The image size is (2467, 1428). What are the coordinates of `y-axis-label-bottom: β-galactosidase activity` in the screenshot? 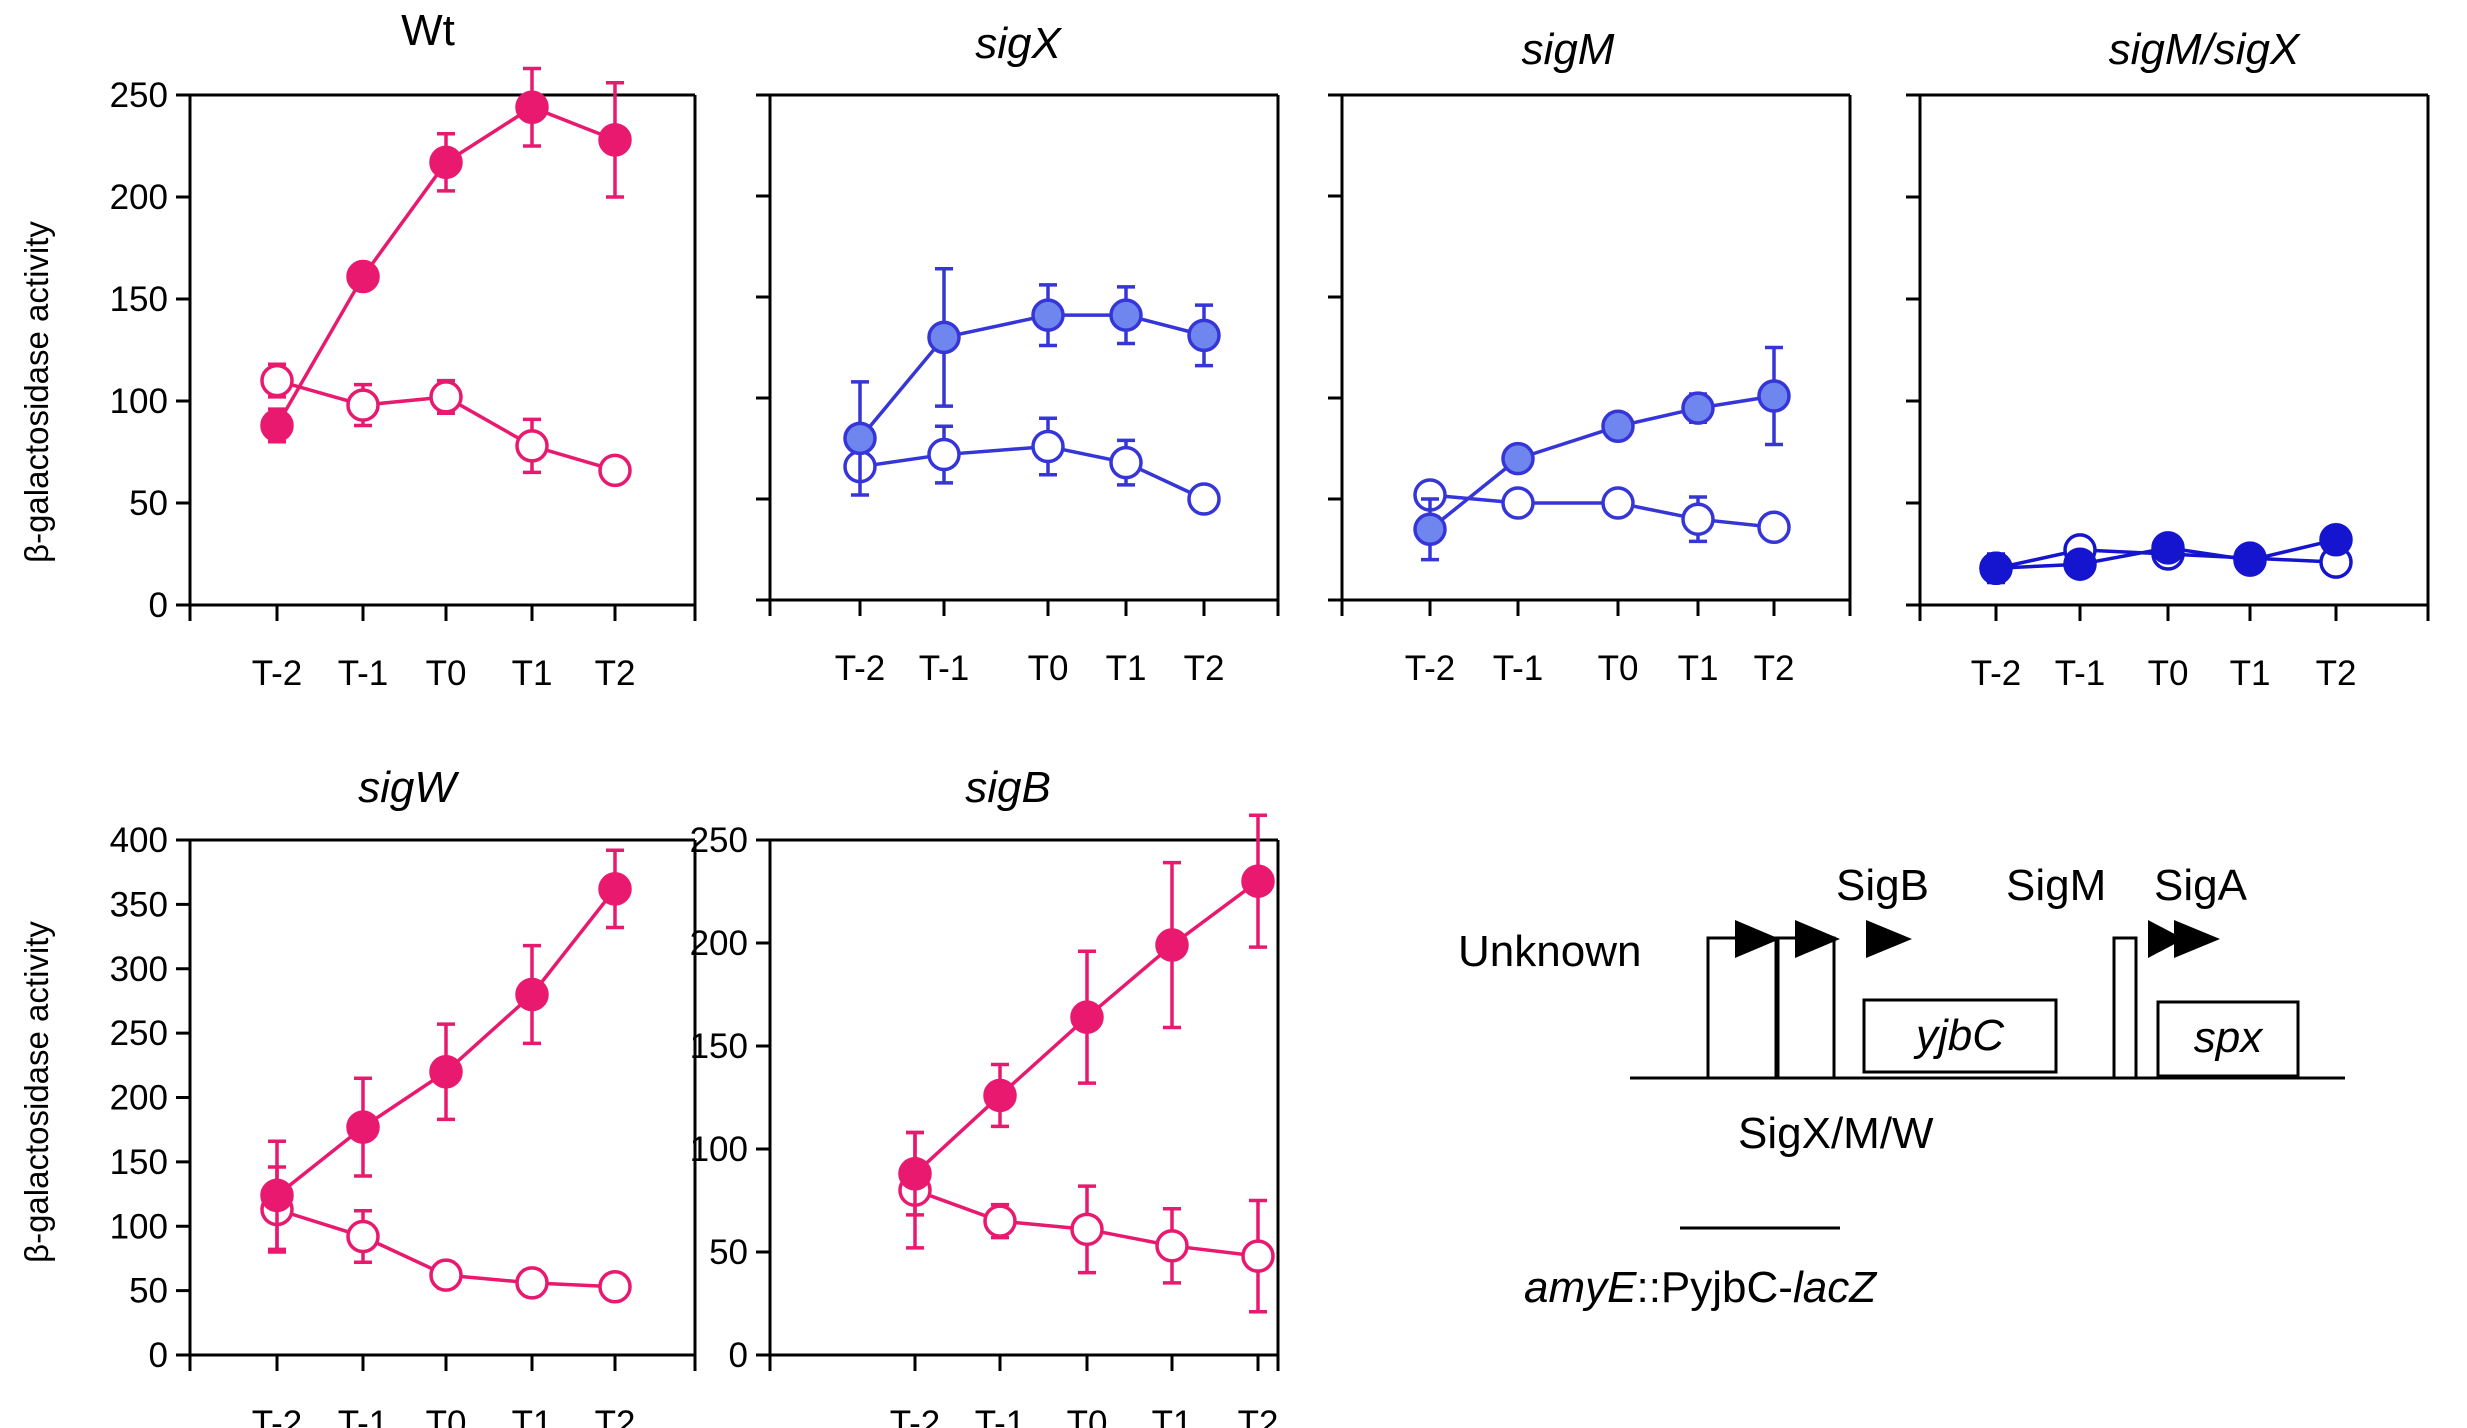 It's located at (36, 1092).